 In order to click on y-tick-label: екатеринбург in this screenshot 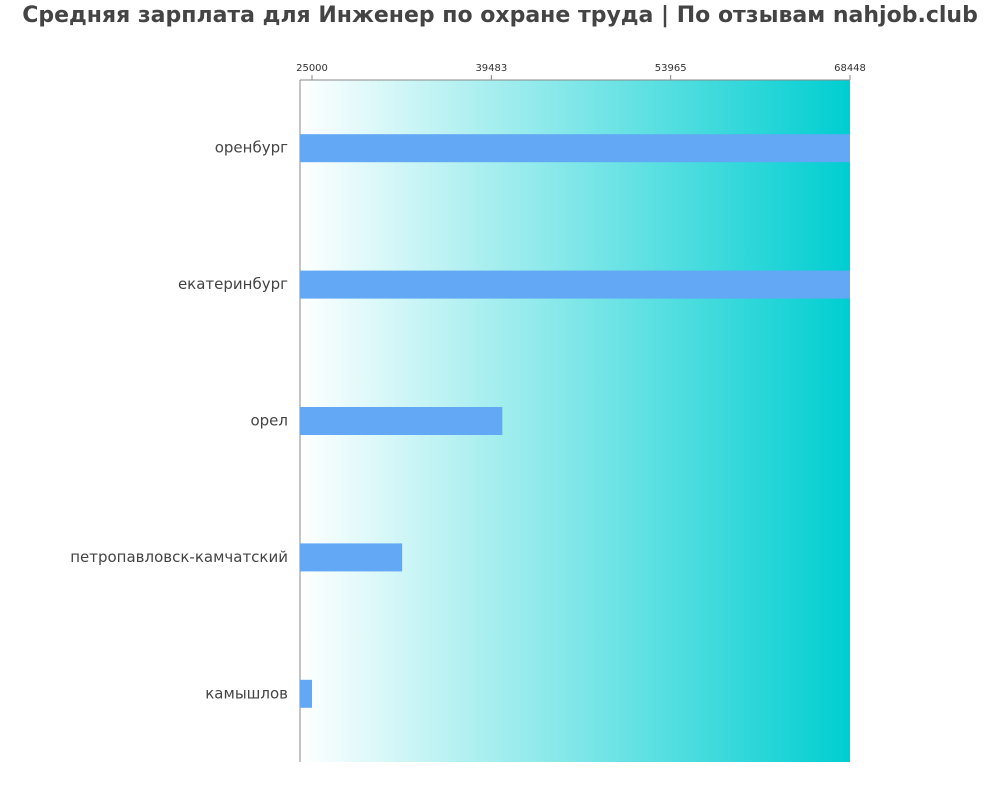, I will do `click(233, 284)`.